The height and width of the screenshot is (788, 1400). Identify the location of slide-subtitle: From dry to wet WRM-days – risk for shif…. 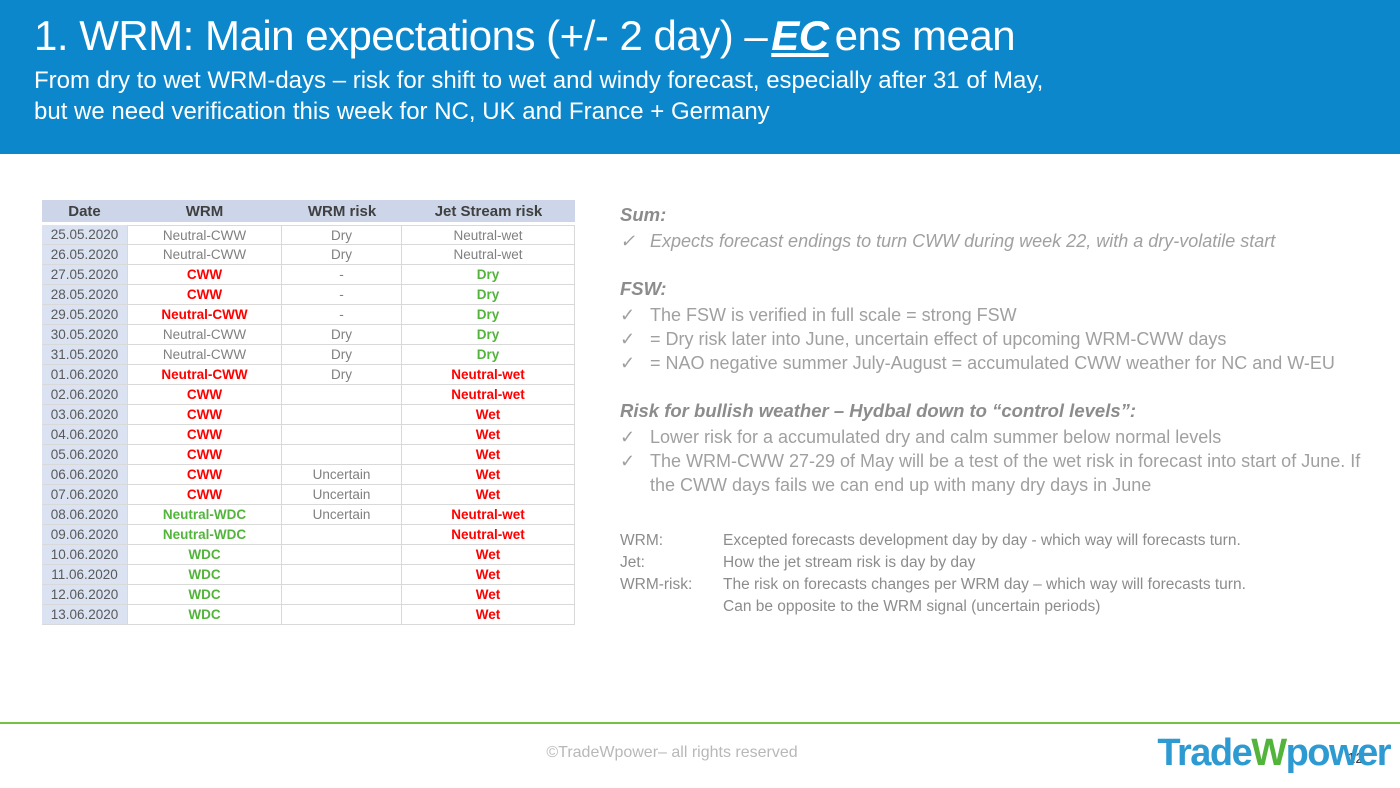
(705, 96).